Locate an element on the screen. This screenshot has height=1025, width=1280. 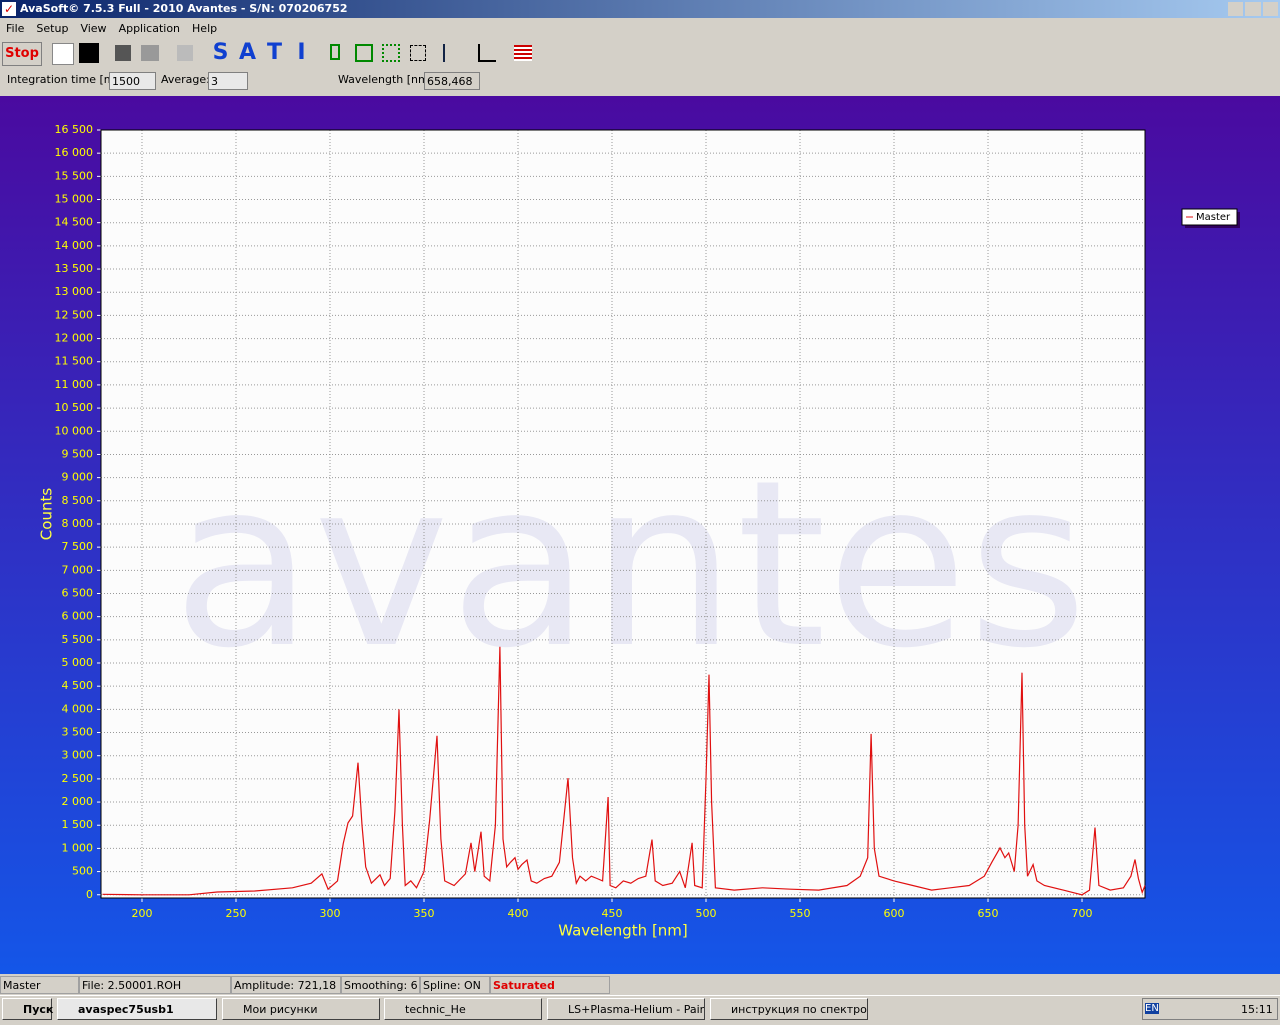
mode-button: T is located at coordinates (274, 52).